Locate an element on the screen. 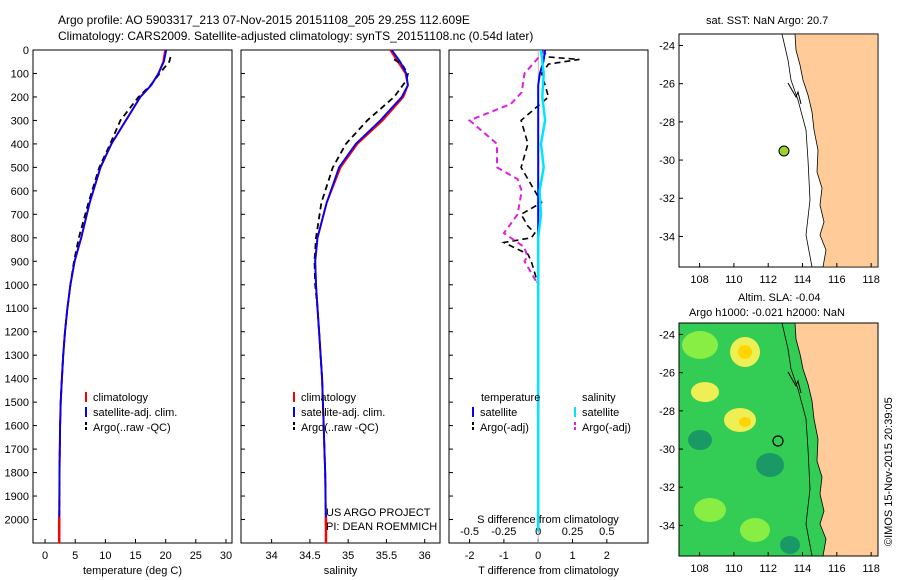 This screenshot has height=580, width=900. legend-label: salinity is located at coordinates (599, 398).